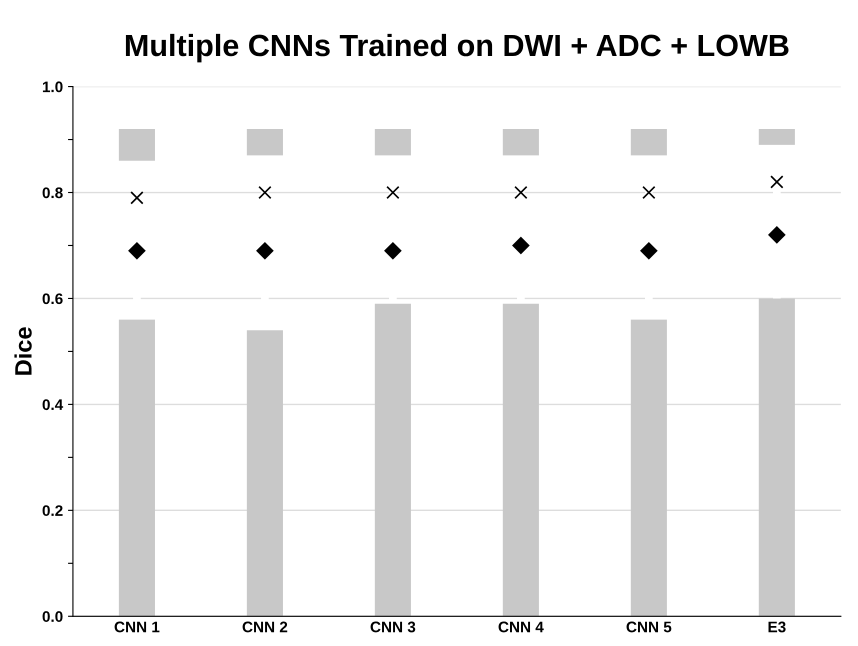 The image size is (858, 646). I want to click on x-tick-label: CNN 3, so click(393, 627).